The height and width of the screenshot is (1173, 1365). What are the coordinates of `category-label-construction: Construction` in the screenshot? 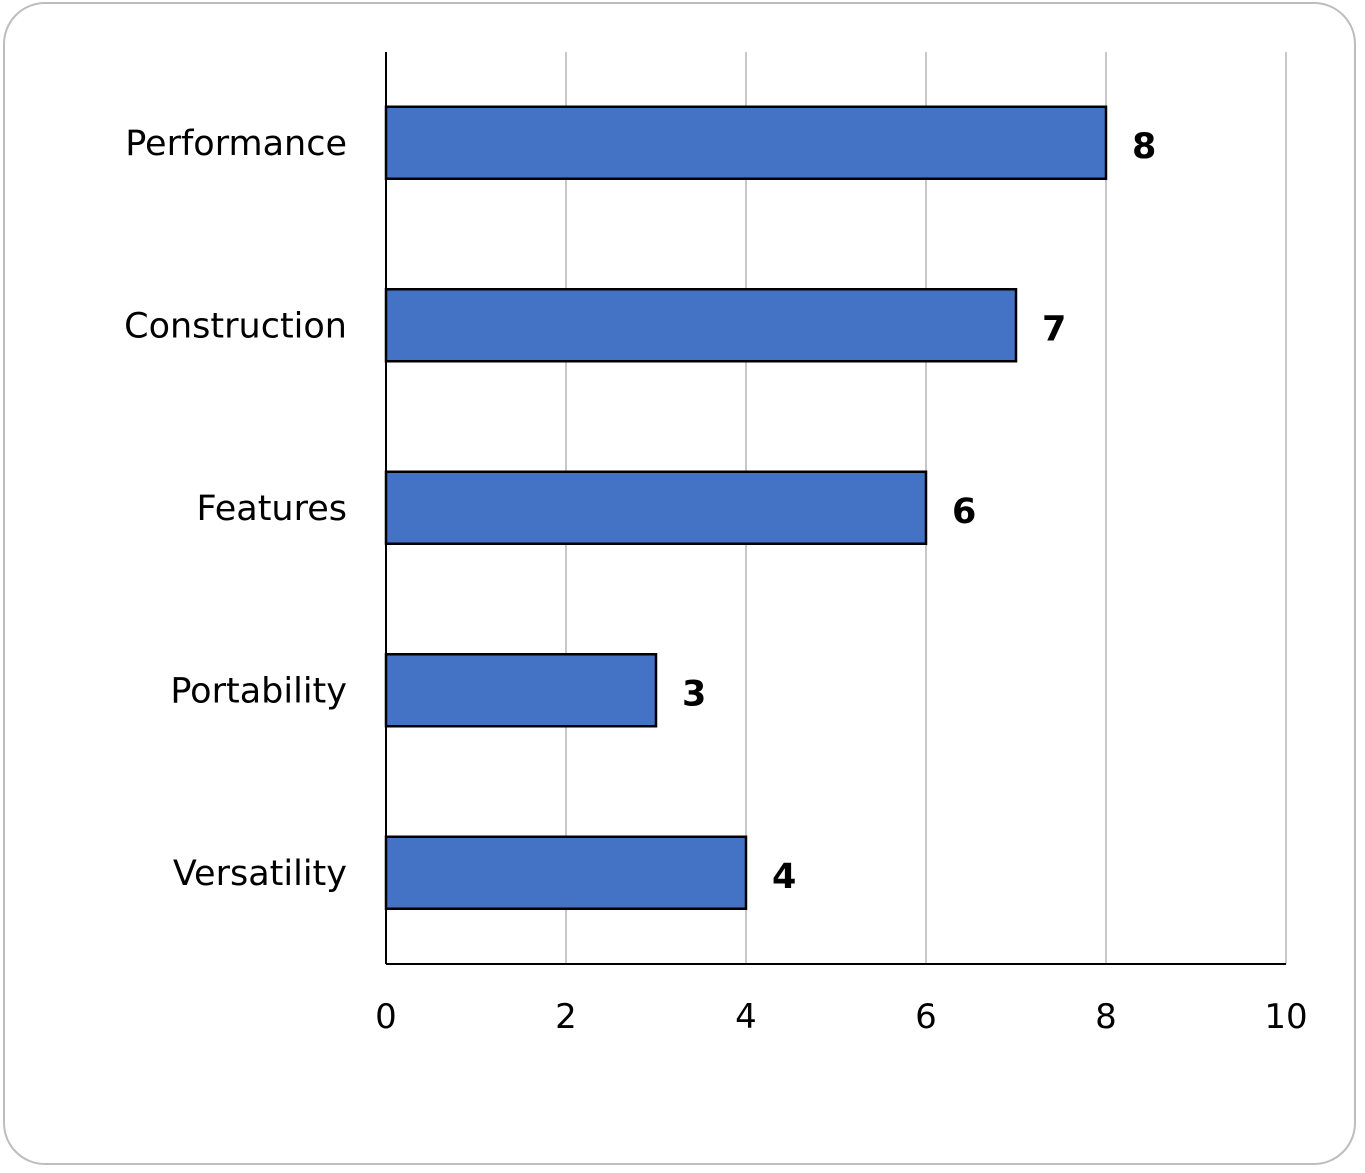 It's located at (235, 326).